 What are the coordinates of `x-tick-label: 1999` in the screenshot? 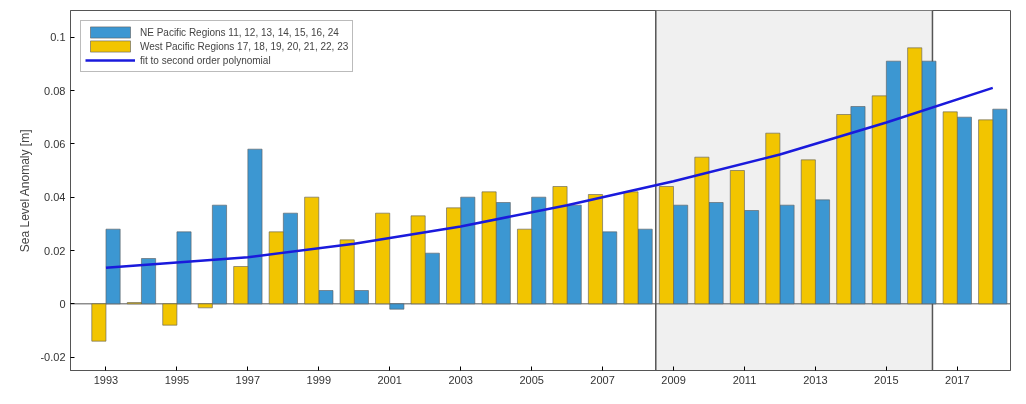 It's located at (319, 379).